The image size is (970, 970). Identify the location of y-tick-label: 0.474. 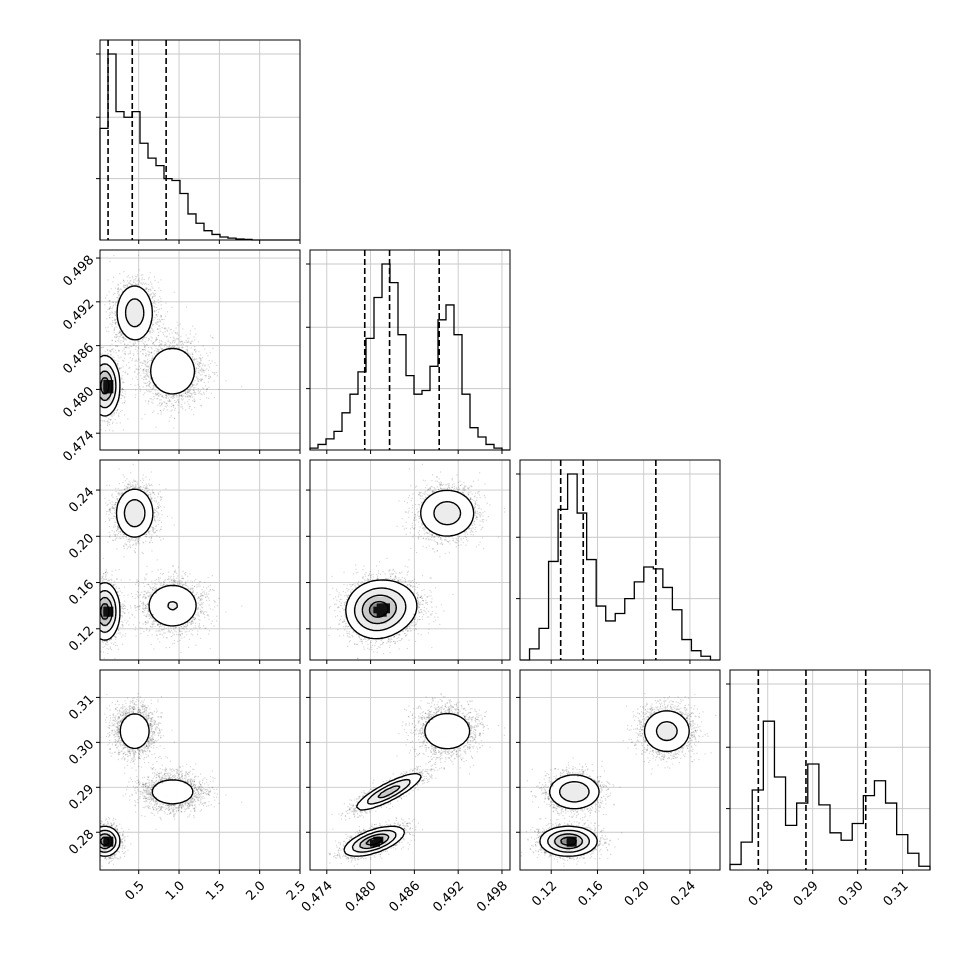
(78, 446).